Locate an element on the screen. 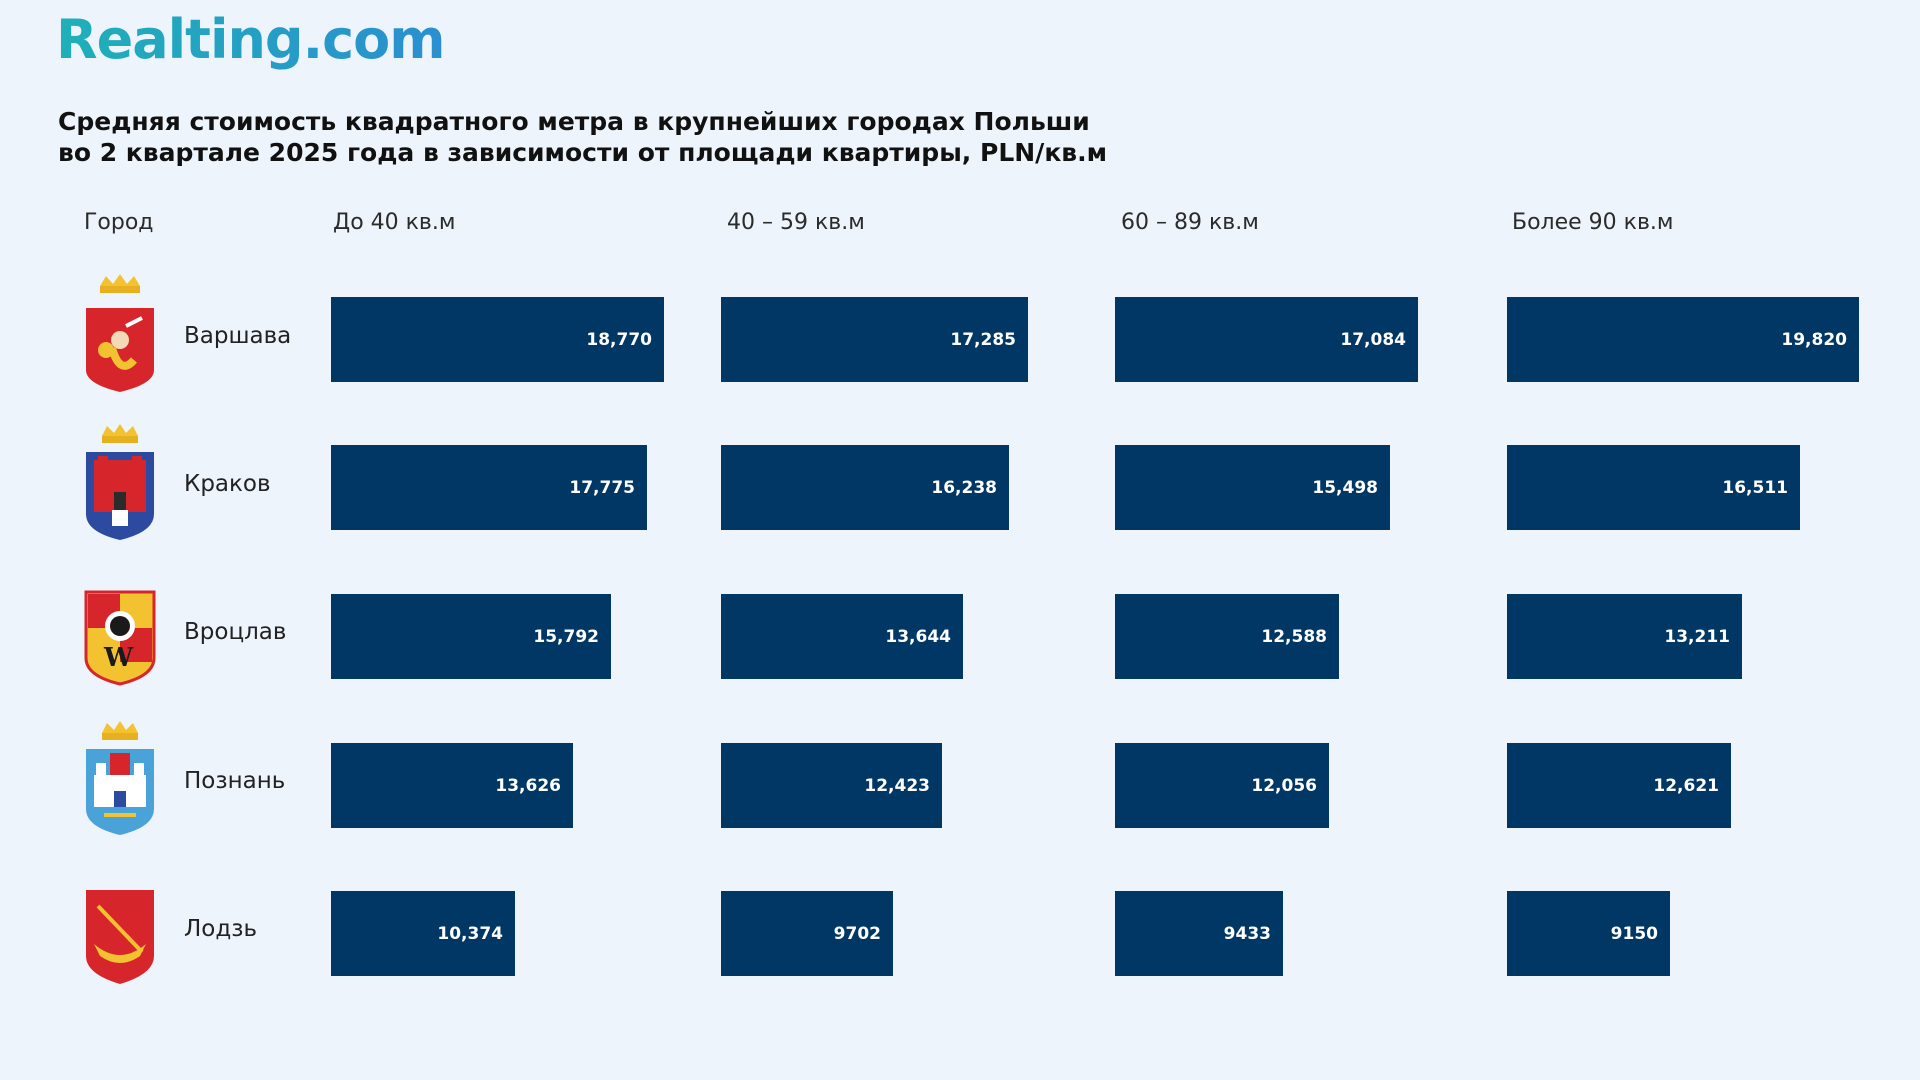  bar-value-label: 16,511 is located at coordinates (1755, 487).